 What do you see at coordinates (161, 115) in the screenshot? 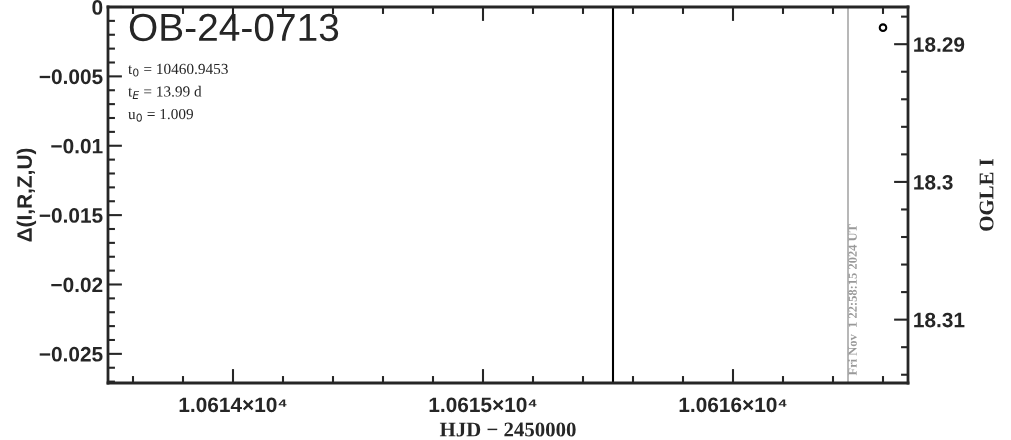
I see `annotation: u$_{0}$ = 1.009` at bounding box center [161, 115].